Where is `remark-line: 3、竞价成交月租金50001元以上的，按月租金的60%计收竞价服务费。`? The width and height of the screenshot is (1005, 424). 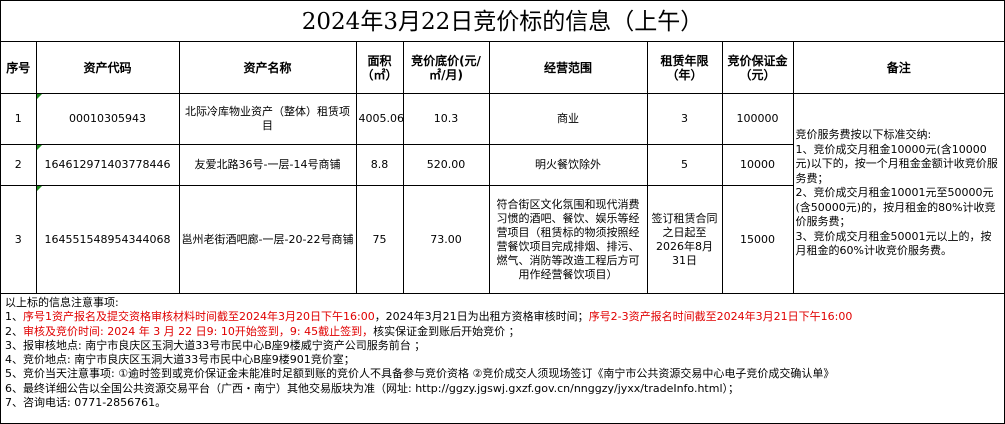
remark-line: 3、竞价成交月租金50001元以上的，按月租金的60%计收竞价服务费。 is located at coordinates (893, 243).